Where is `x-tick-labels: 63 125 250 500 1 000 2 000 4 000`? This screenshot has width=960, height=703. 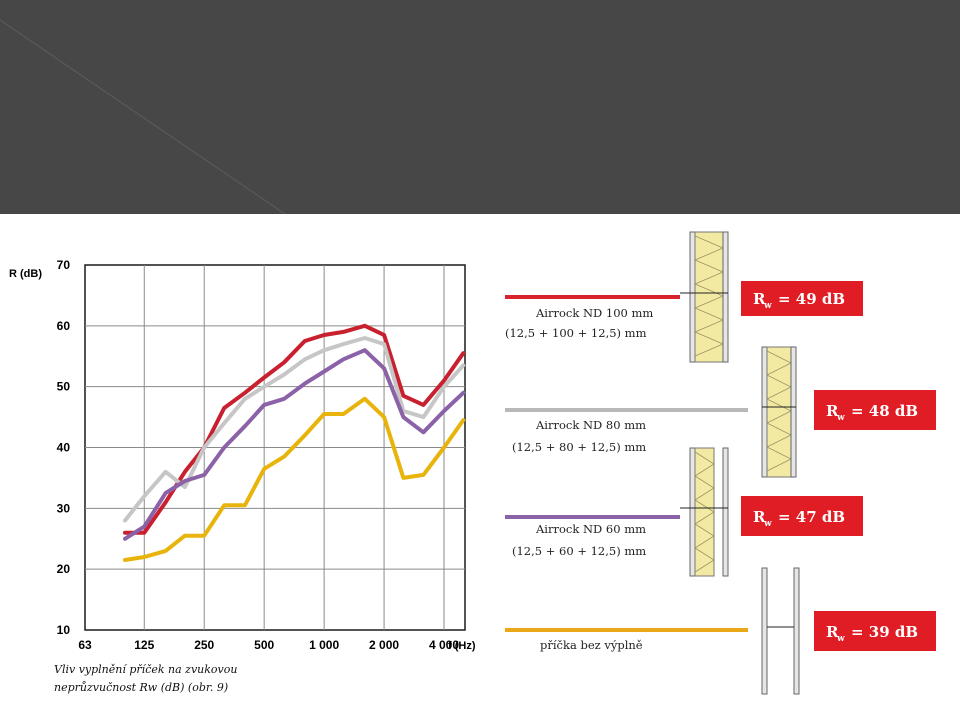 x-tick-labels: 63 125 250 500 1 000 2 000 4 000 is located at coordinates (268, 645).